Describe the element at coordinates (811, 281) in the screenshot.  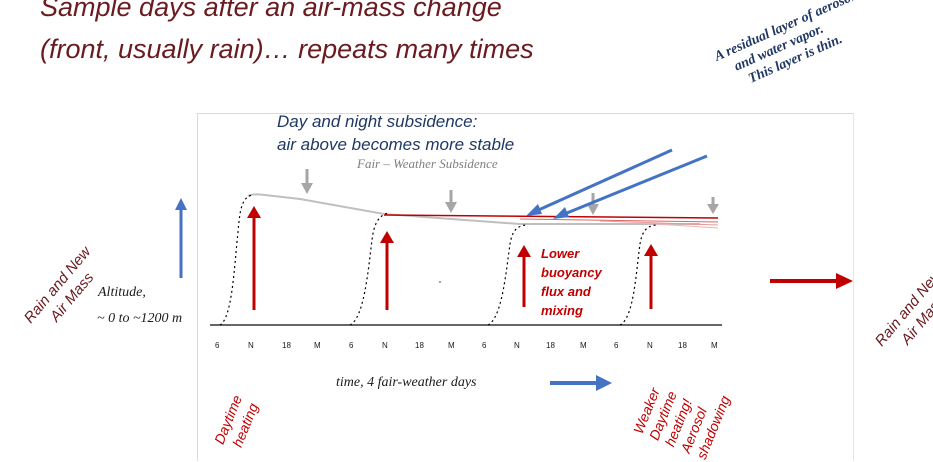
I see `airmass-change-arrow` at that location.